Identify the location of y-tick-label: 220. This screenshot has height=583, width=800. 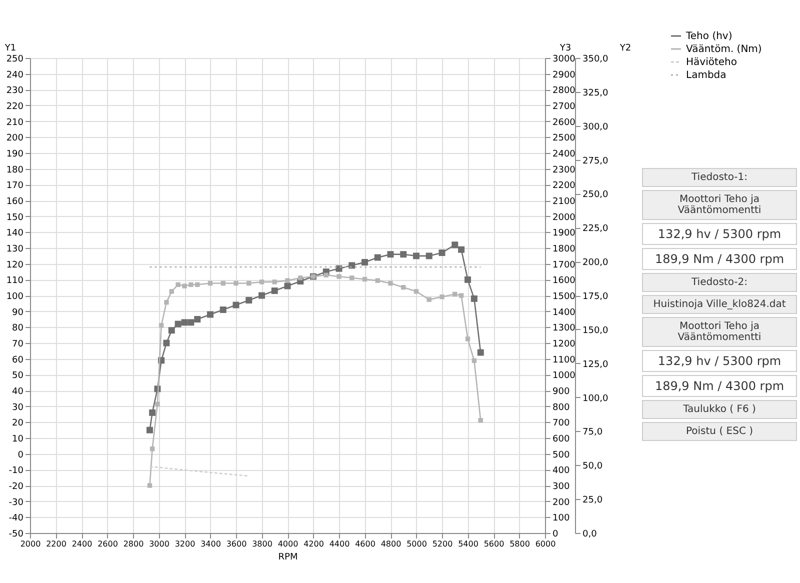
(15, 107).